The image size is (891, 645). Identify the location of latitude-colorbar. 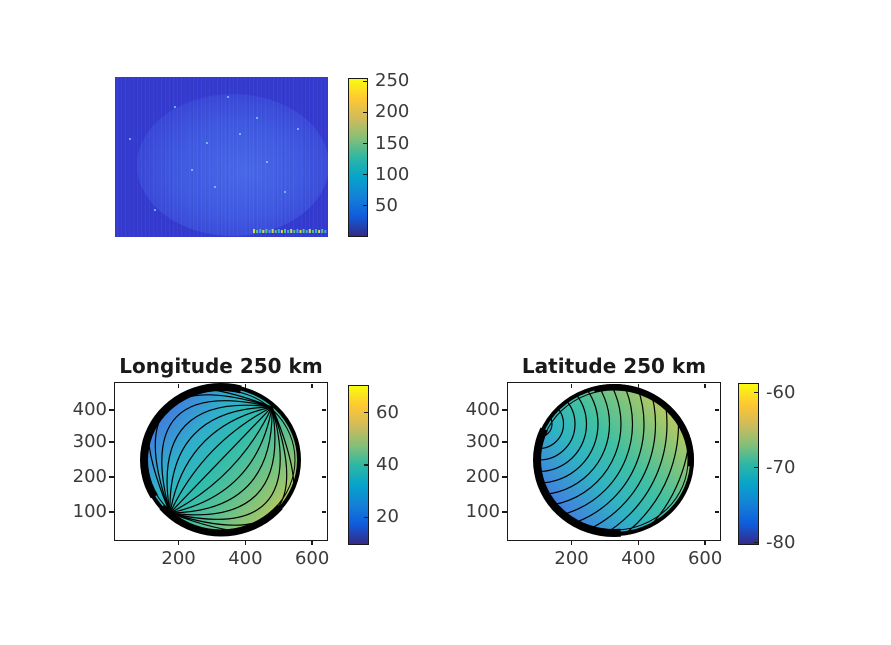
(748, 464).